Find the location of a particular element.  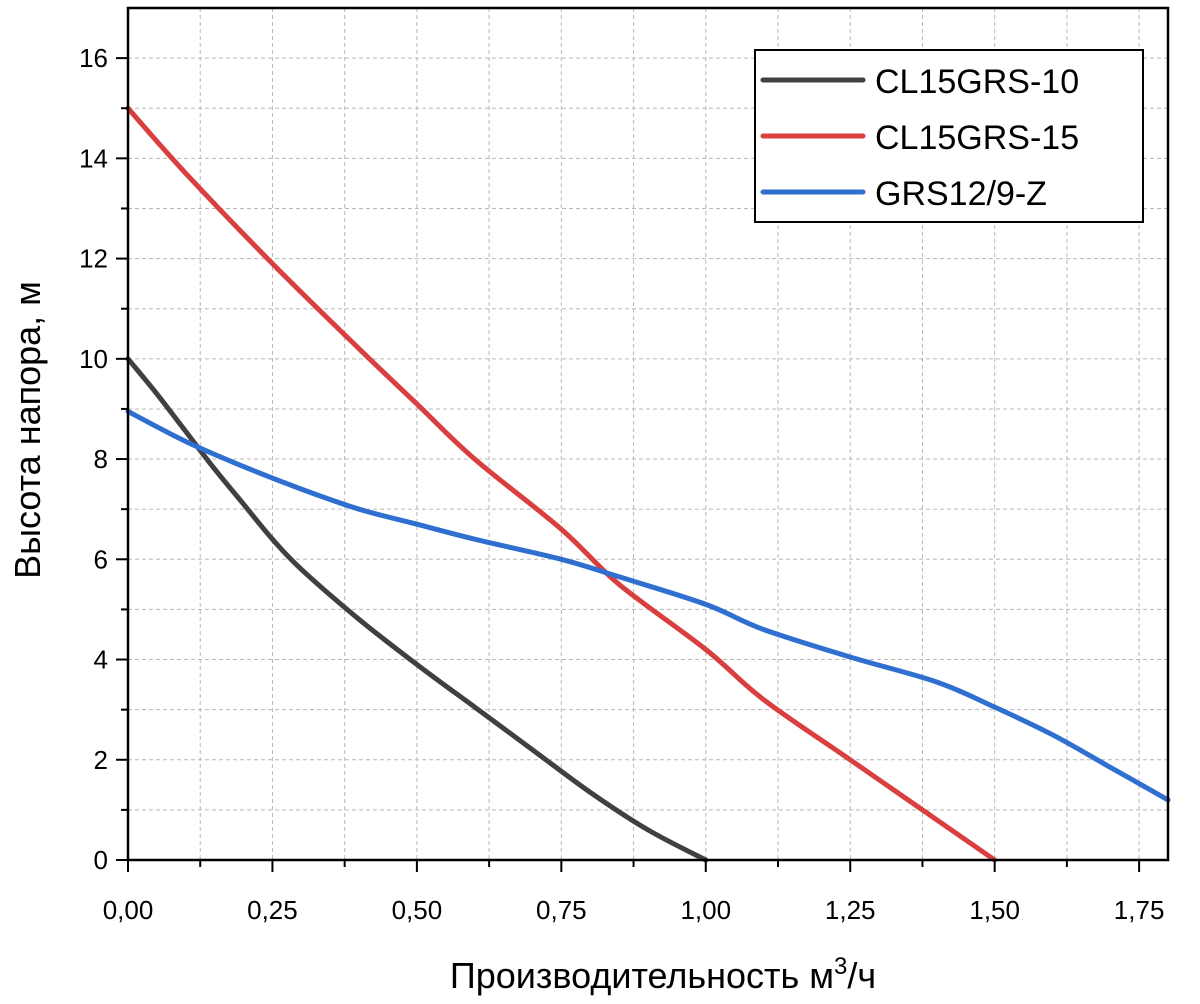

y-tick-label: 16 is located at coordinates (93, 58).